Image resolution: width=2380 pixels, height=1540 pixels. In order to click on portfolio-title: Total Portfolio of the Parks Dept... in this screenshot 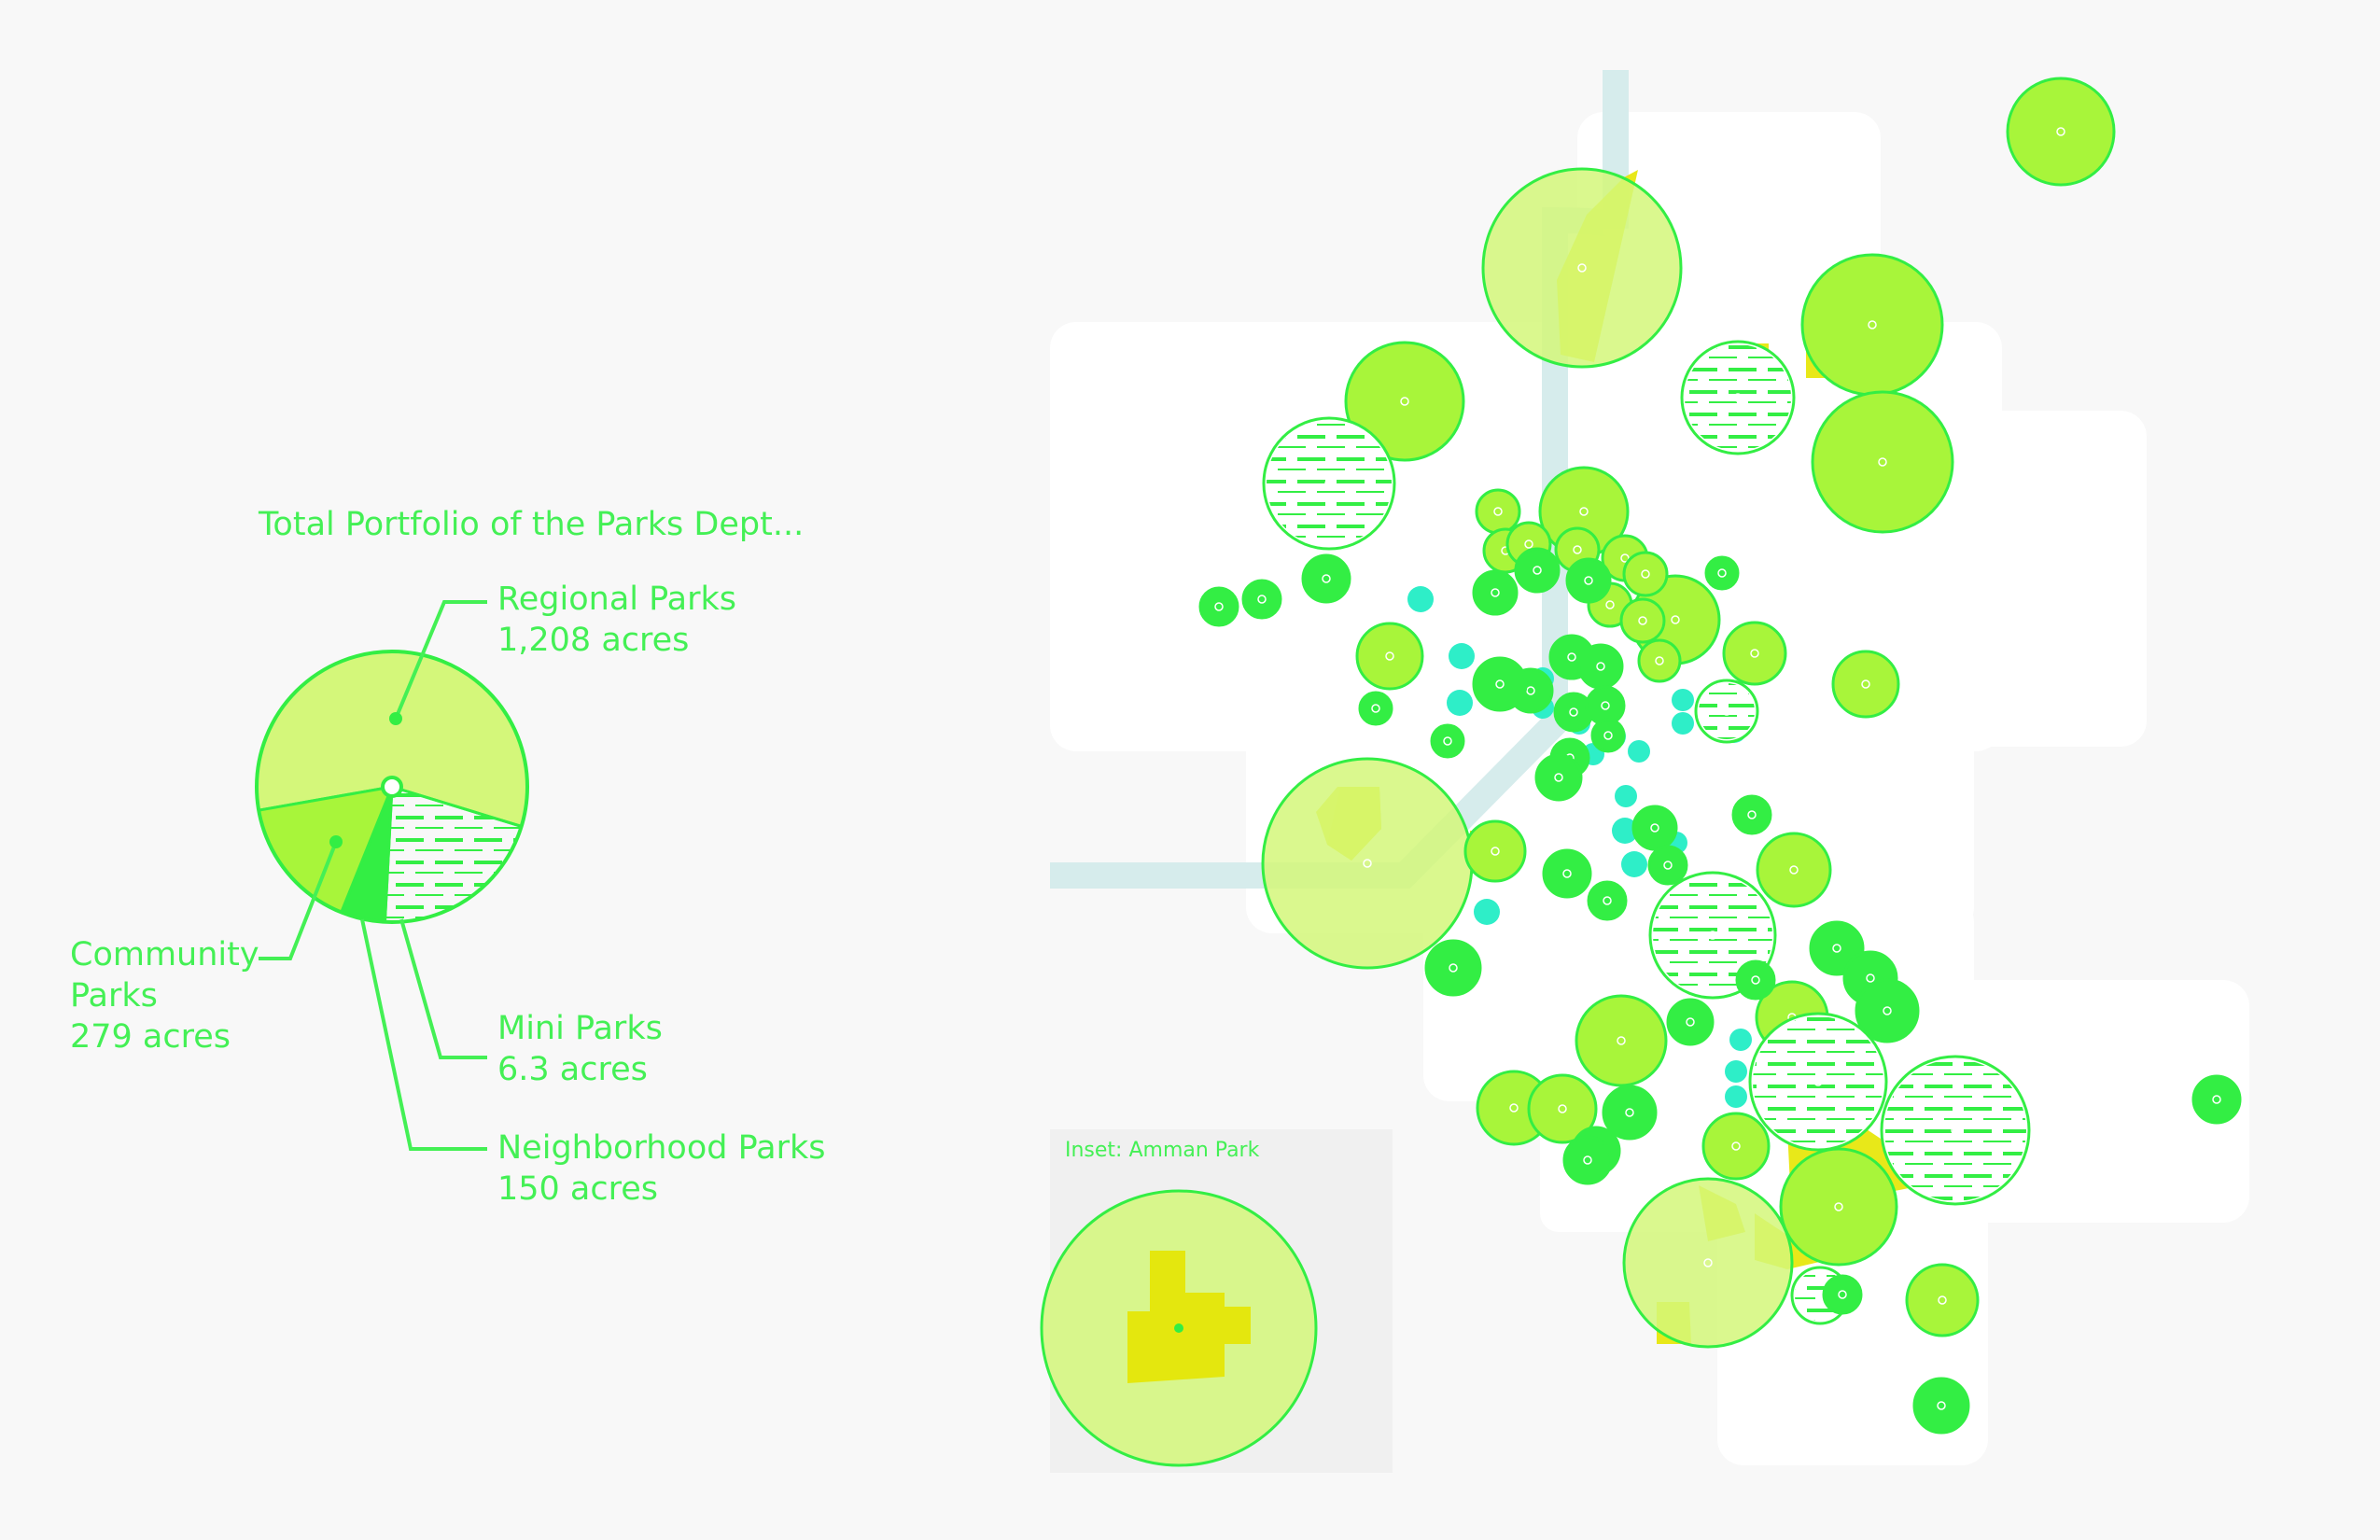, I will do `click(532, 524)`.